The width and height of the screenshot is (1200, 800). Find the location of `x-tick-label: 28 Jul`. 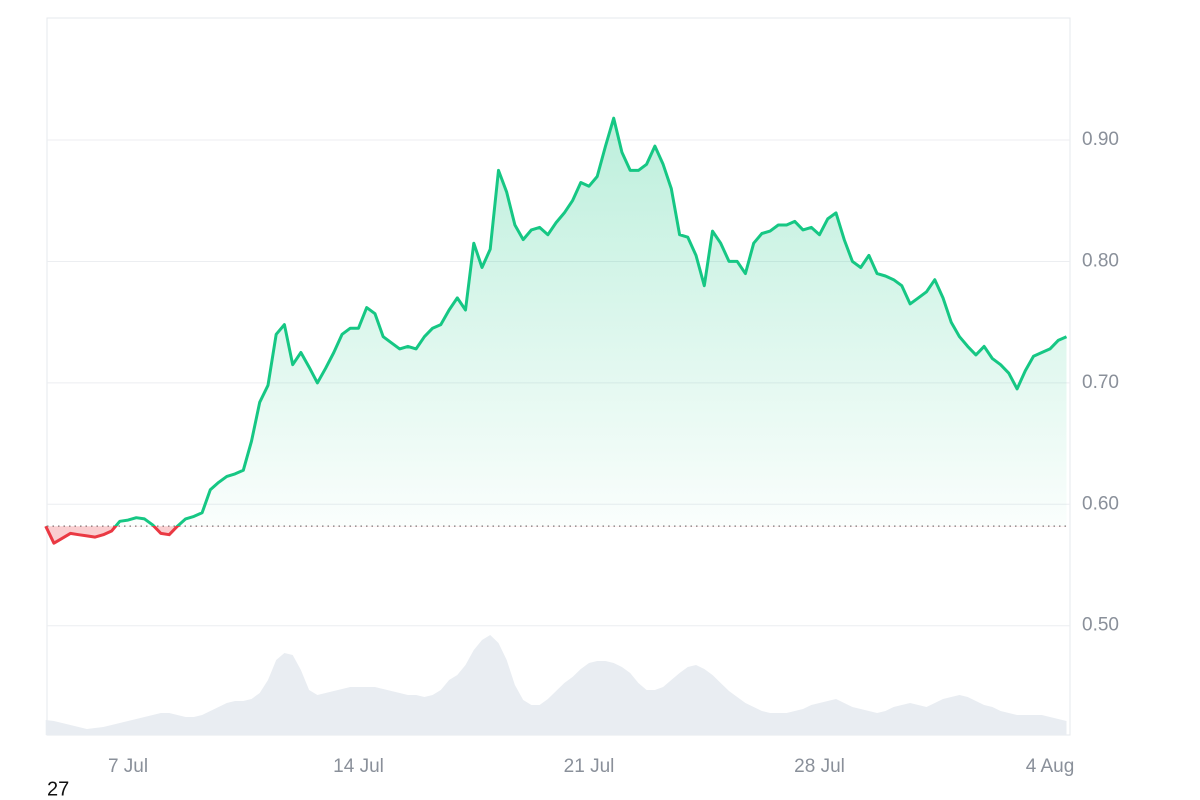

x-tick-label: 28 Jul is located at coordinates (819, 766).